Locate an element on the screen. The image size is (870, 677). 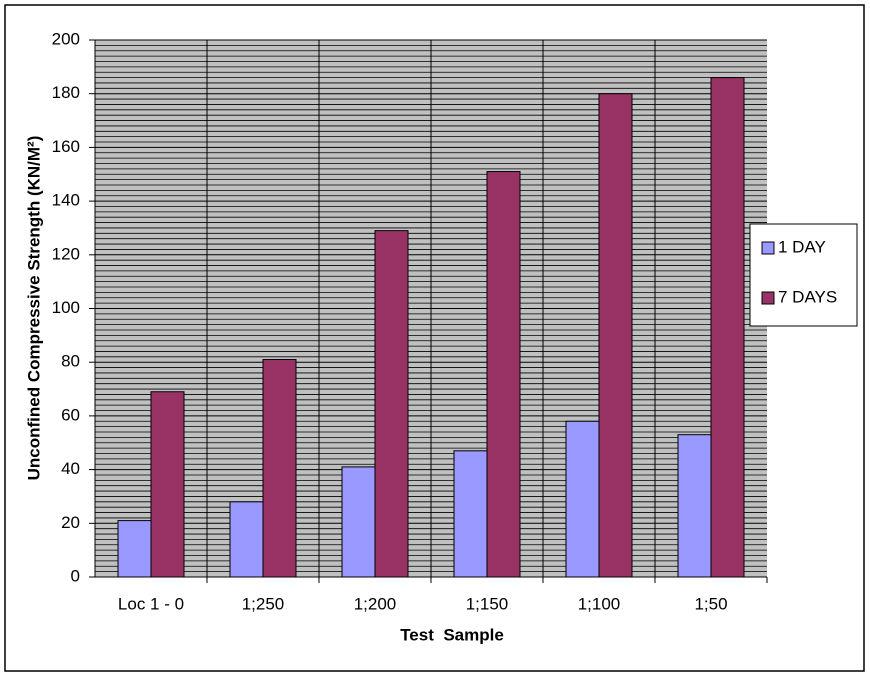
y-tick-label: 0 is located at coordinates (75, 575).